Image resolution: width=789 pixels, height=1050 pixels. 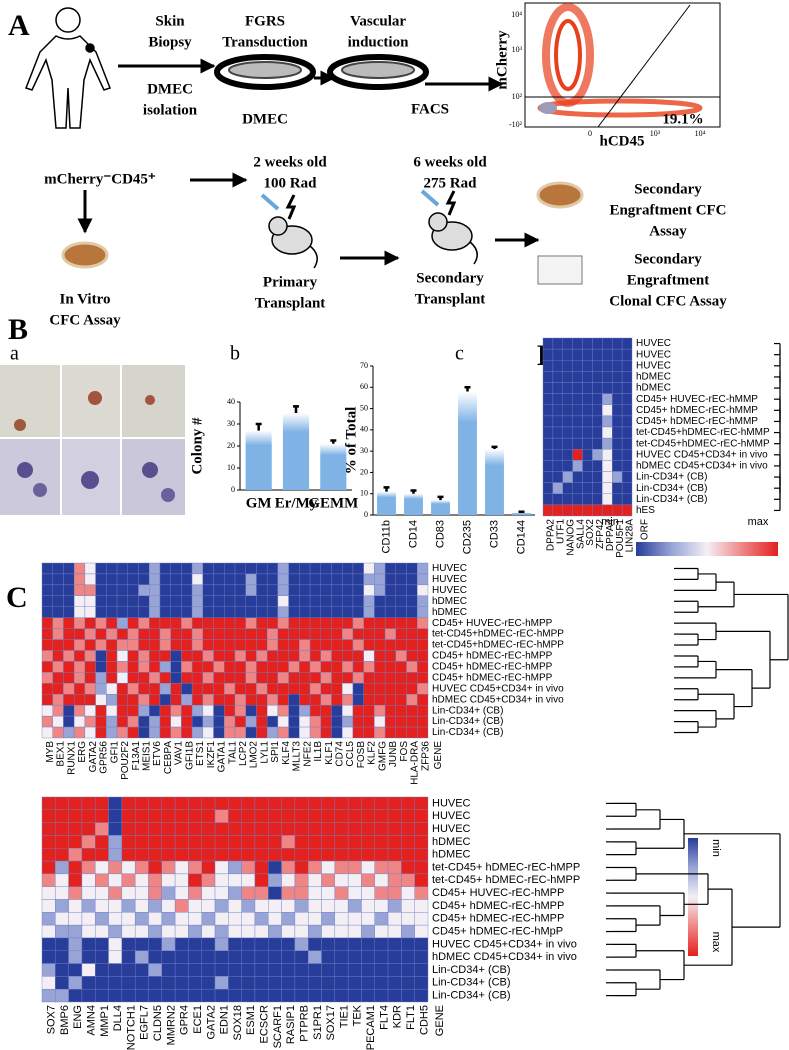 I want to click on error-bar, so click(x=494, y=447).